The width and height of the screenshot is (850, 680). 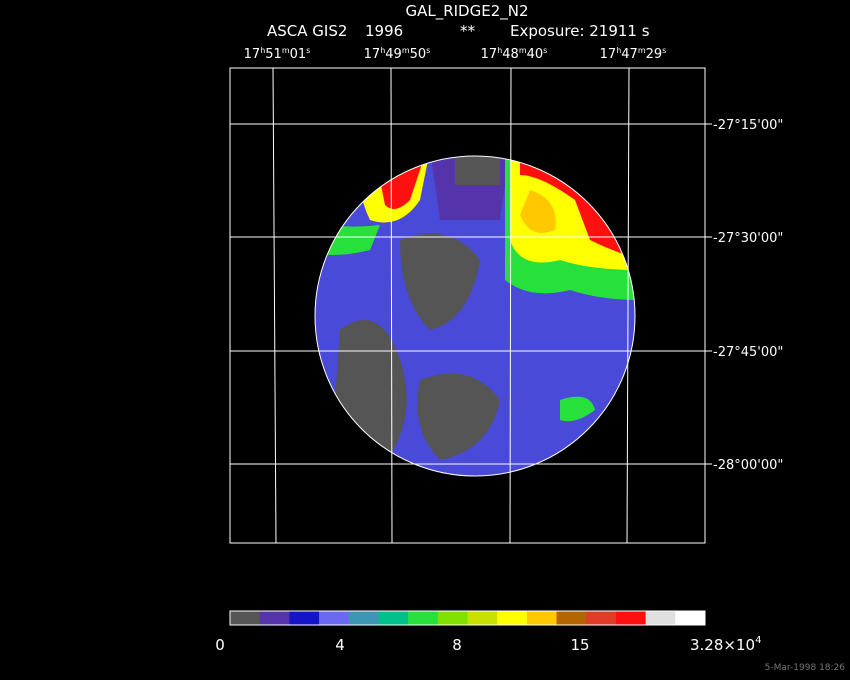 What do you see at coordinates (748, 238) in the screenshot?
I see `dec-label: -27°30'00"` at bounding box center [748, 238].